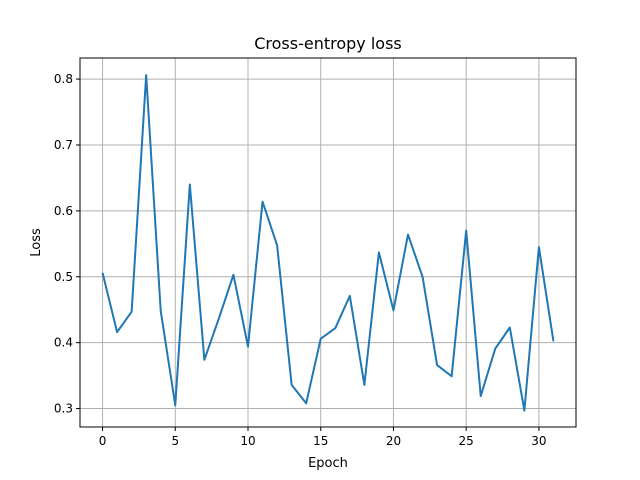 The height and width of the screenshot is (480, 640). I want to click on x-tick-label: 0, so click(103, 441).